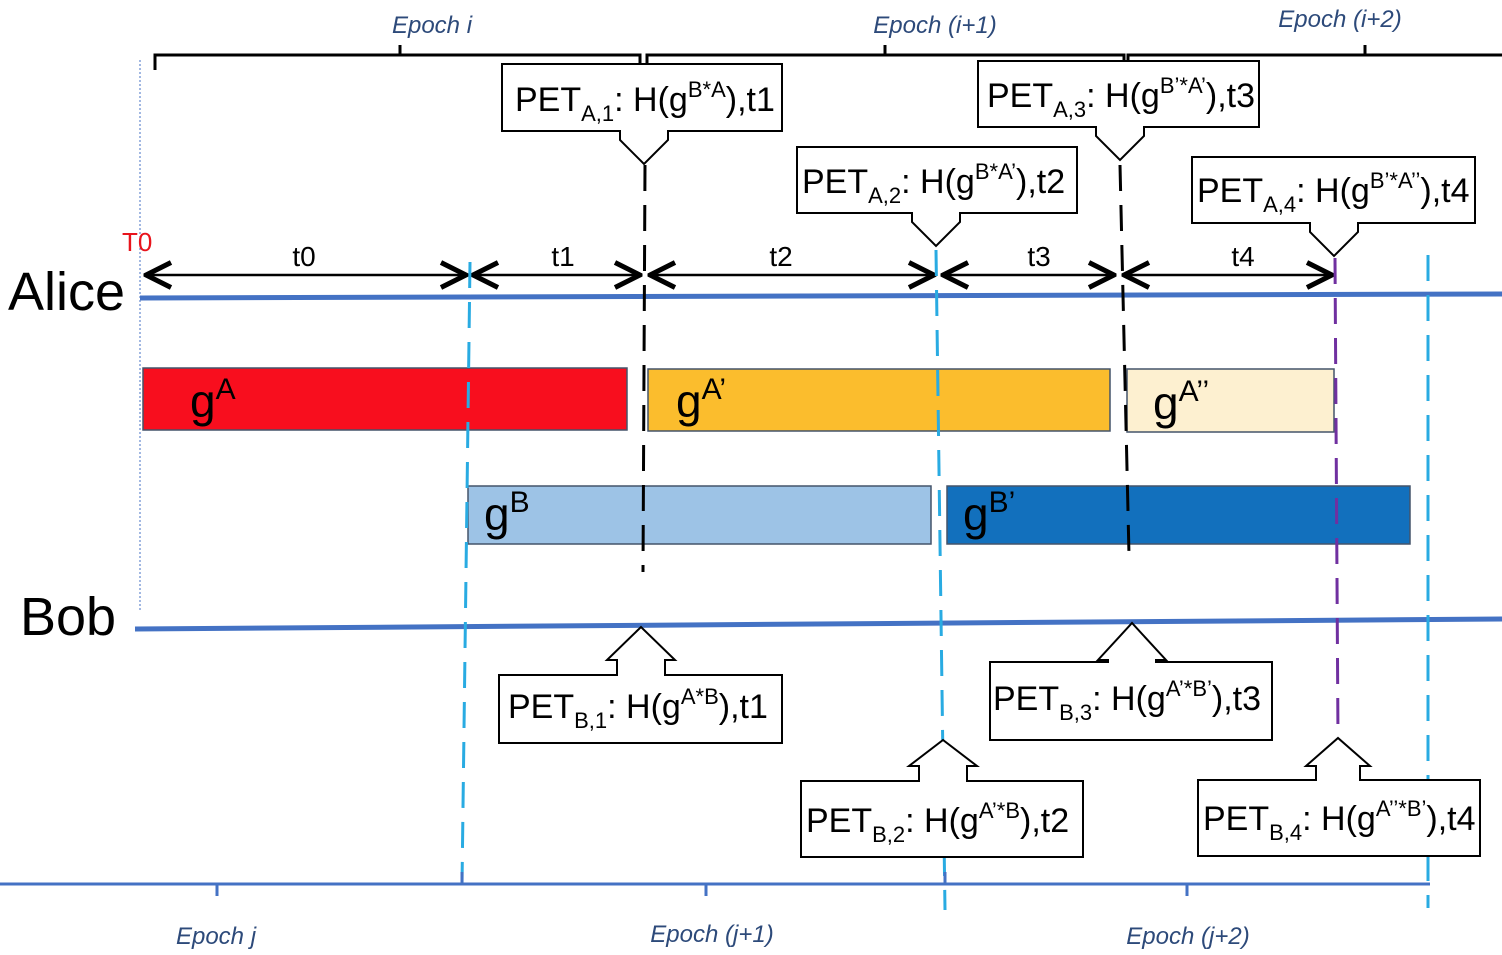 This screenshot has height=955, width=1502. I want to click on key-label-gA-prime: gA’, so click(701, 400).